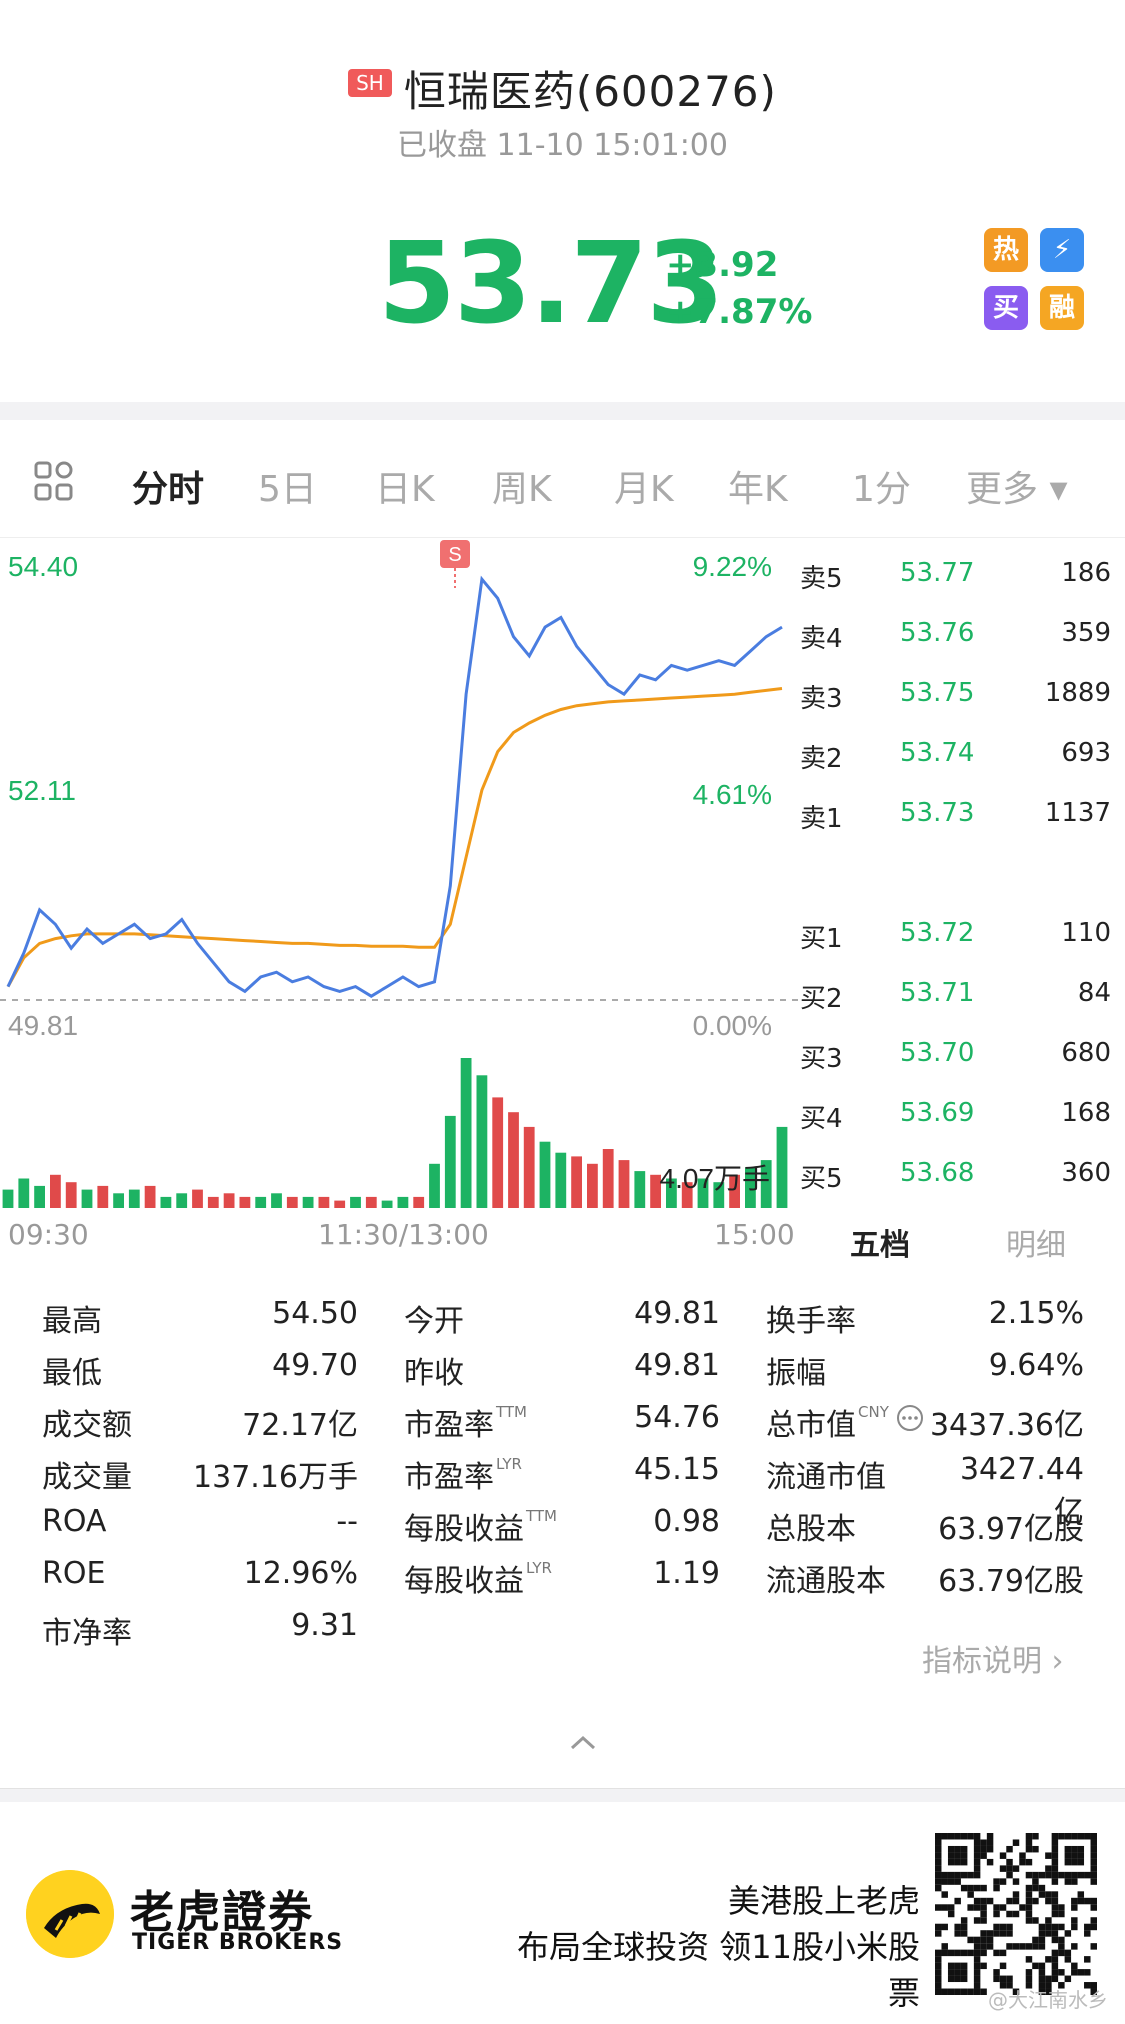  What do you see at coordinates (478, 1579) in the screenshot?
I see `stat-label: 每股收益 LYR` at bounding box center [478, 1579].